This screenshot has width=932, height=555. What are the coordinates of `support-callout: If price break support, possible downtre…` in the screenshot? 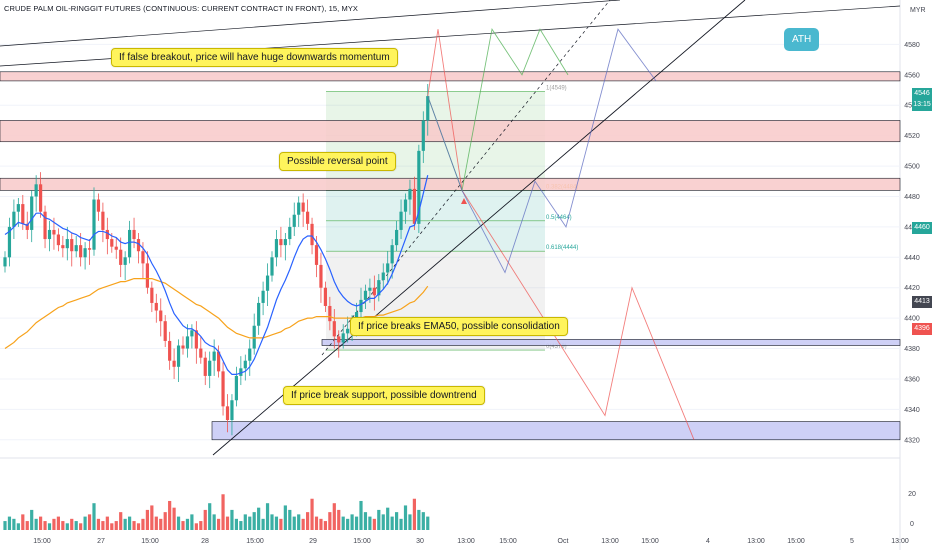 It's located at (384, 395).